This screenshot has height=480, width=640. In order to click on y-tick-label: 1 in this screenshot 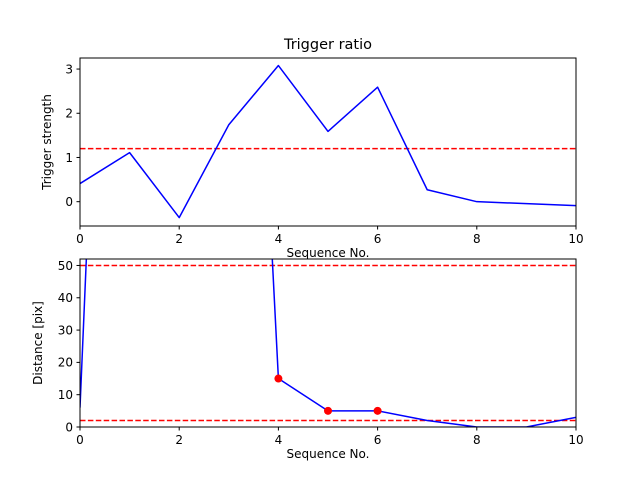, I will do `click(69, 158)`.